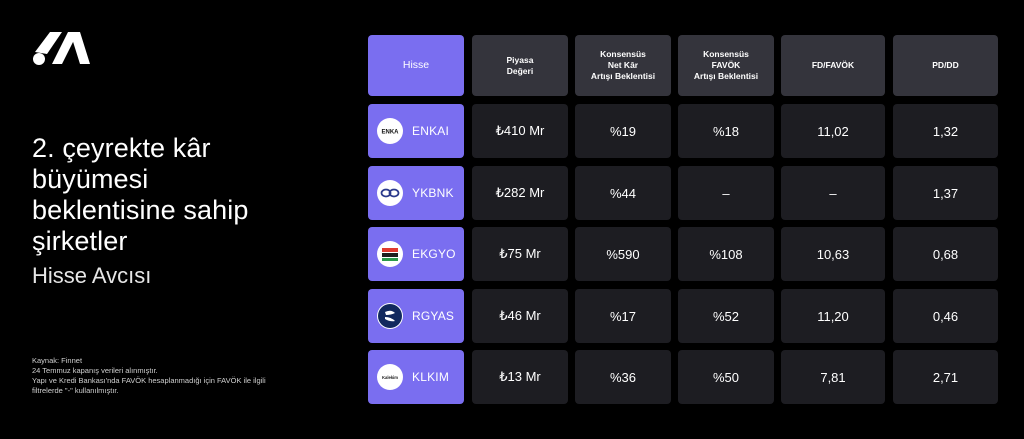  What do you see at coordinates (520, 193) in the screenshot?
I see `table-cell: ₺282 Mr` at bounding box center [520, 193].